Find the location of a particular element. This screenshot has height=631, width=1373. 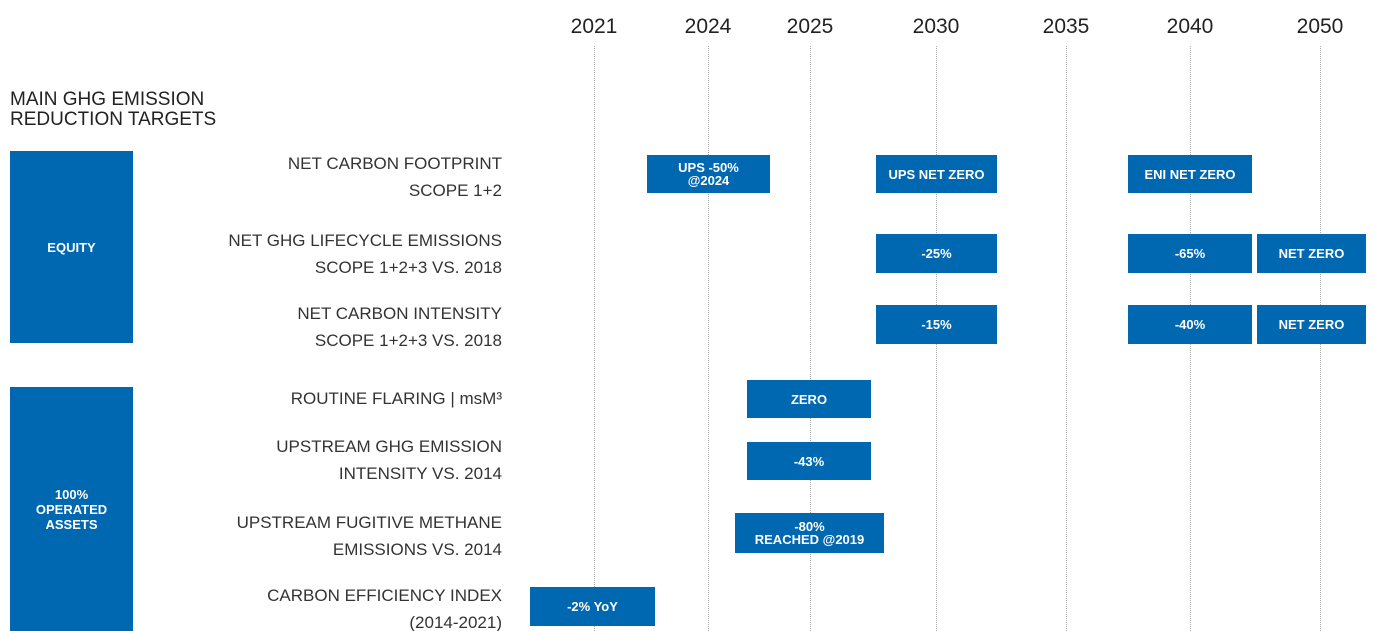

year-label: 2035 is located at coordinates (1066, 26).